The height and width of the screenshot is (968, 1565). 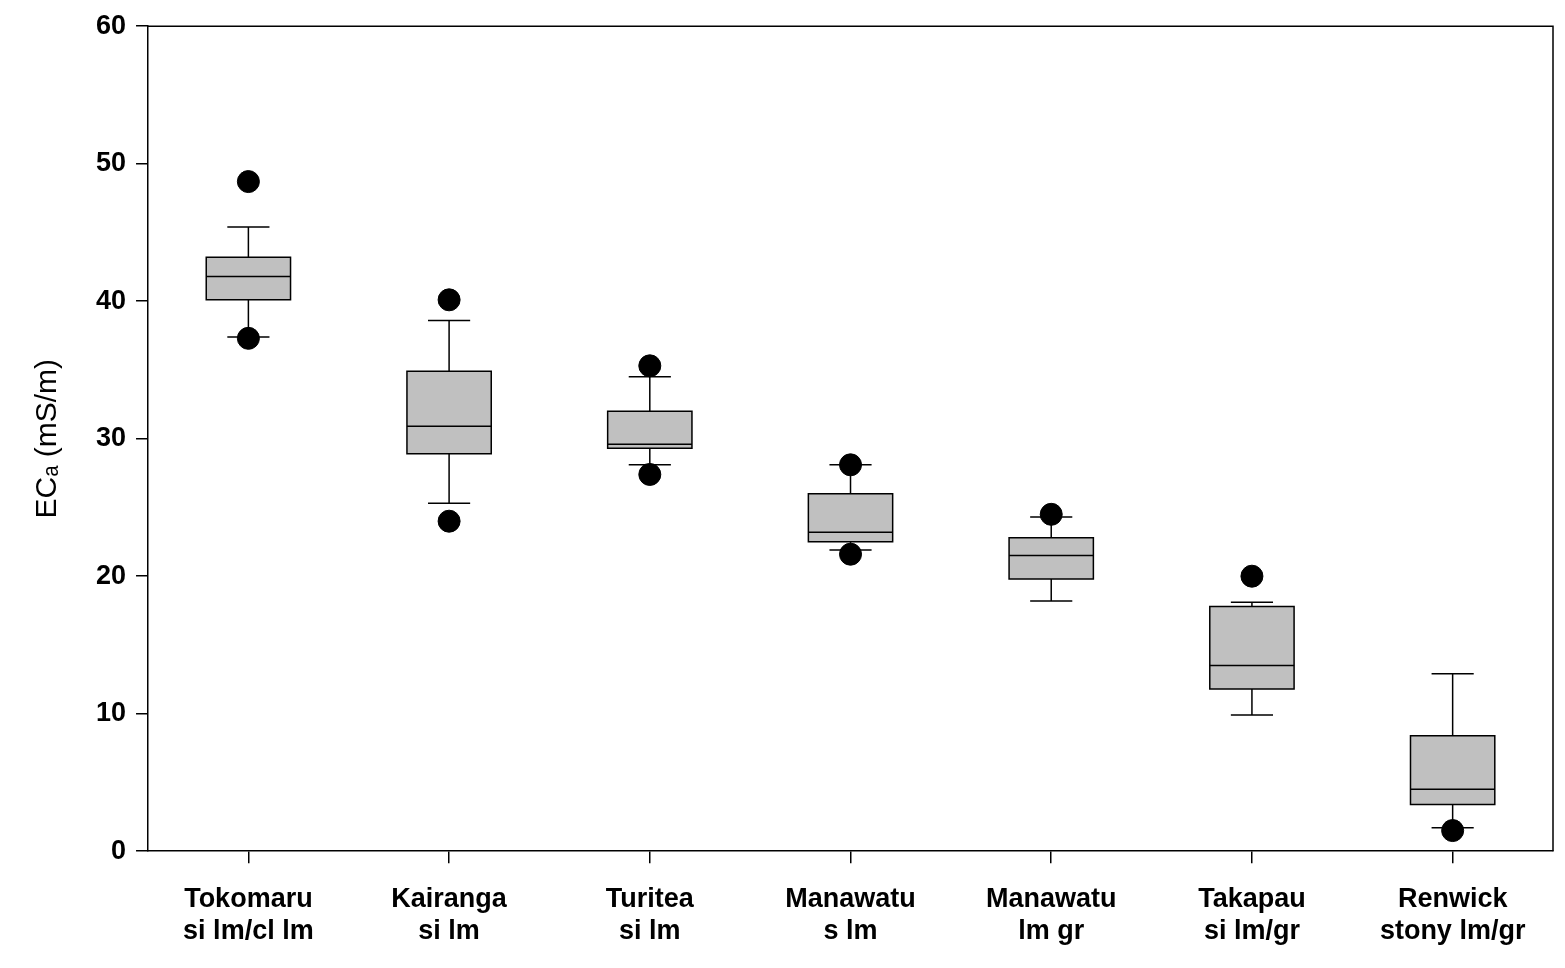 What do you see at coordinates (119, 849) in the screenshot?
I see `y-tick-label: 0` at bounding box center [119, 849].